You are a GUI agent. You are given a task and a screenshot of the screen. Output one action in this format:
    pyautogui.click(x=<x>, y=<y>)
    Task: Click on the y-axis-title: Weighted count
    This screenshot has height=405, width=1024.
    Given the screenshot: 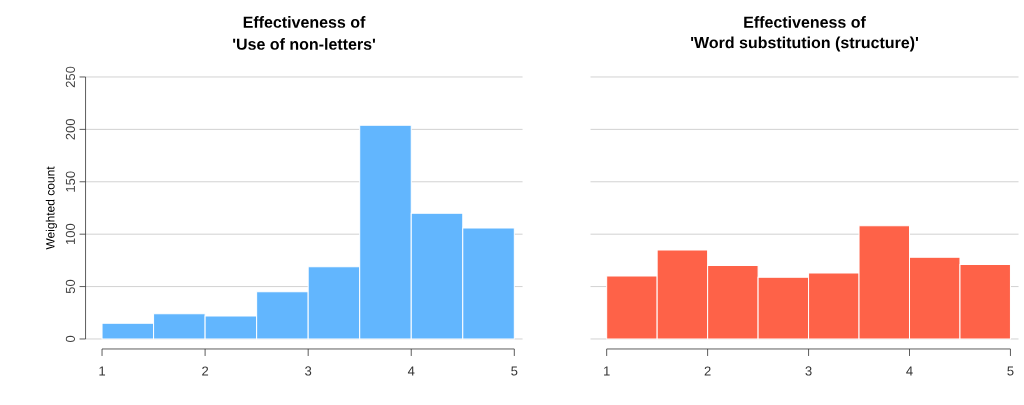 What is the action you would take?
    pyautogui.click(x=51, y=208)
    